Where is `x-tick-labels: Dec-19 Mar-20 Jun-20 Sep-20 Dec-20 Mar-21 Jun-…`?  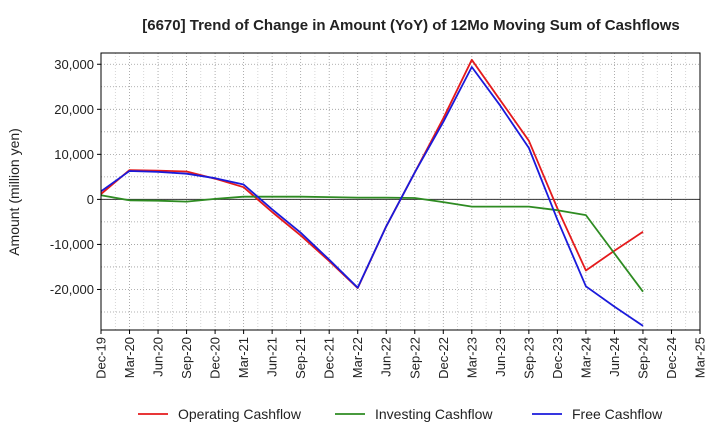
x-tick-labels: Dec-19 Mar-20 Jun-20 Sep-20 Dec-20 Mar-21 Jun-… is located at coordinates (401, 354).